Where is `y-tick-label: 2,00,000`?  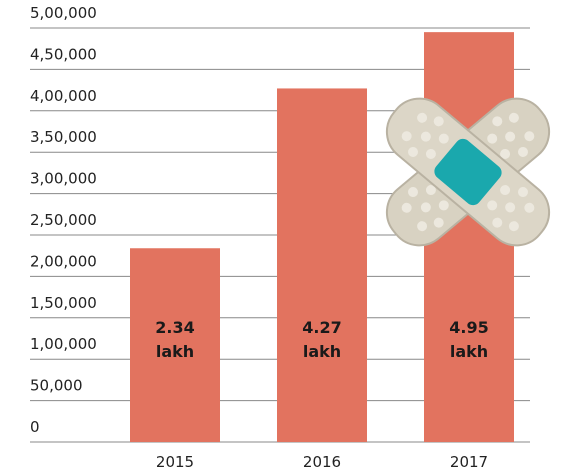
y-tick-label: 2,00,000 is located at coordinates (63, 261).